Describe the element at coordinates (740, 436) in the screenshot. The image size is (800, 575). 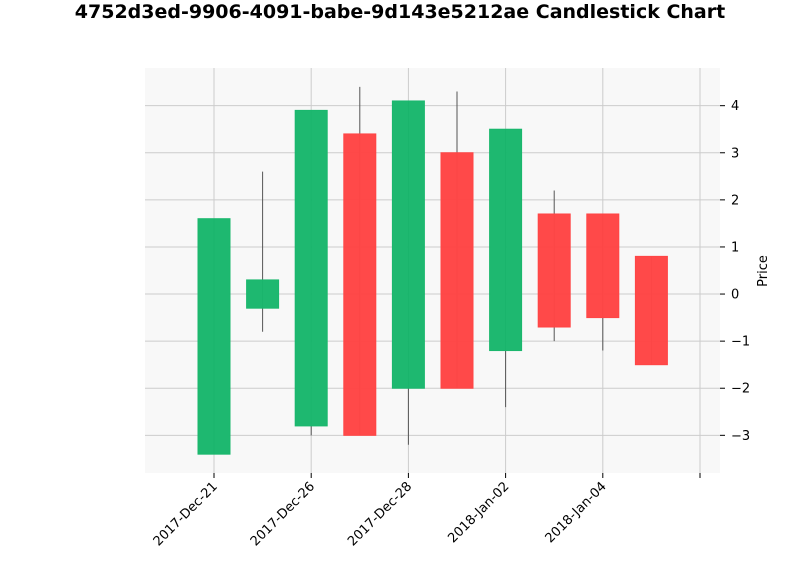
I see `y-tick-label: −3` at that location.